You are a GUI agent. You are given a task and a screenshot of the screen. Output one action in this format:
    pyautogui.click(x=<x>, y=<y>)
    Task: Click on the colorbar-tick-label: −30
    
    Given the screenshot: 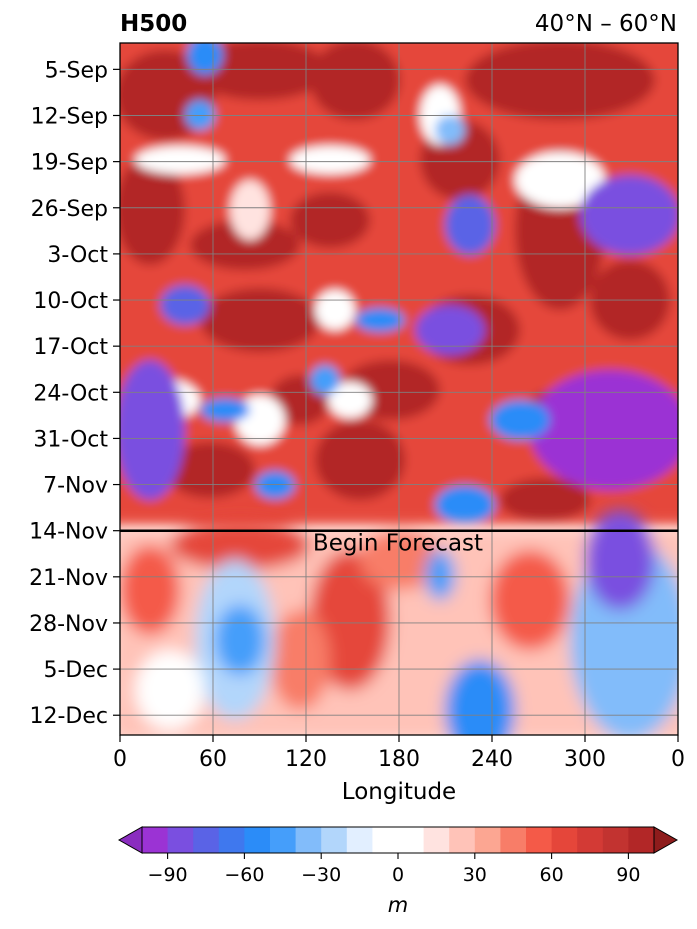 What is the action you would take?
    pyautogui.click(x=321, y=875)
    